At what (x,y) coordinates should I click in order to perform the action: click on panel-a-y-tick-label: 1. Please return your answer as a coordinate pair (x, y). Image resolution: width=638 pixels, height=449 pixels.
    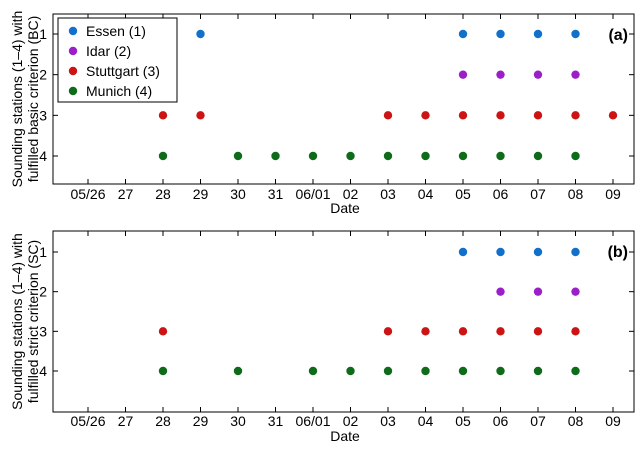
    Looking at the image, I should click on (43, 34).